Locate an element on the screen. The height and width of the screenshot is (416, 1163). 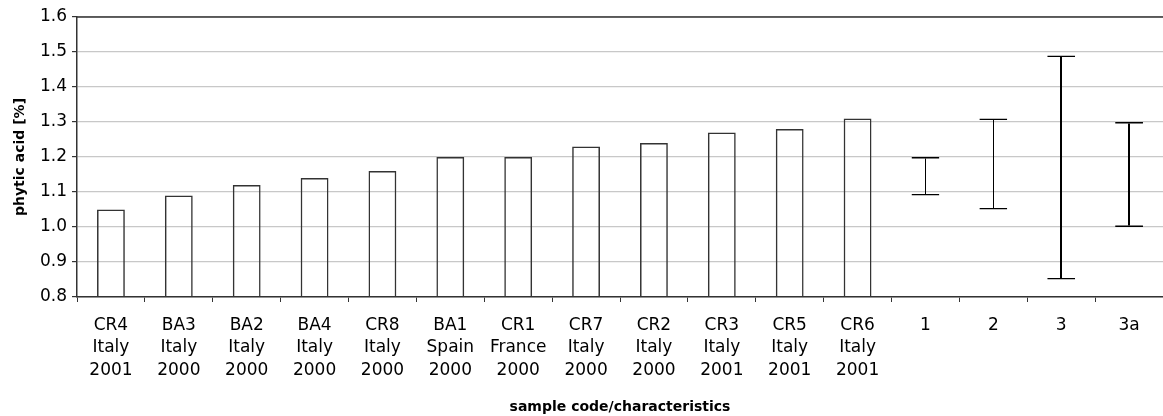
x-tick-label: BA3 Italy 2000 is located at coordinates (179, 346).